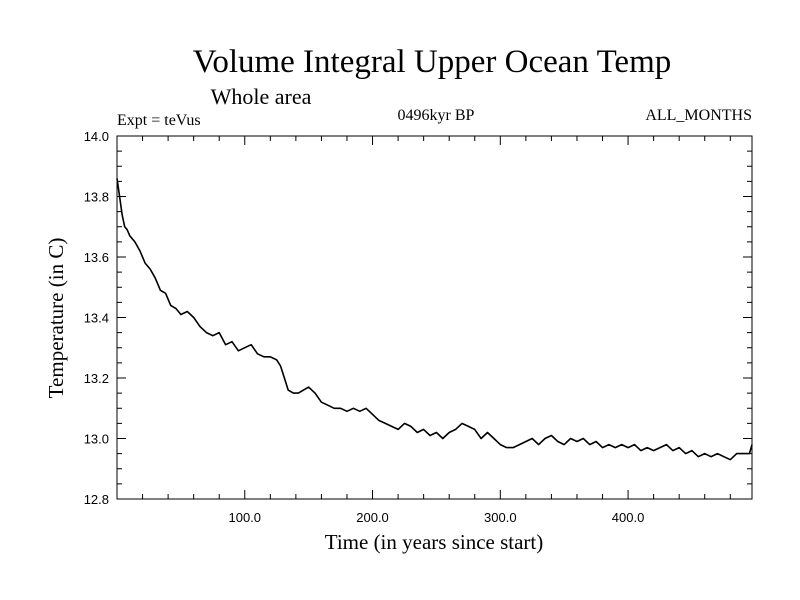 This screenshot has height=600, width=800. Describe the element at coordinates (261, 96) in the screenshot. I see `chart-subtitle: Whole area` at that location.